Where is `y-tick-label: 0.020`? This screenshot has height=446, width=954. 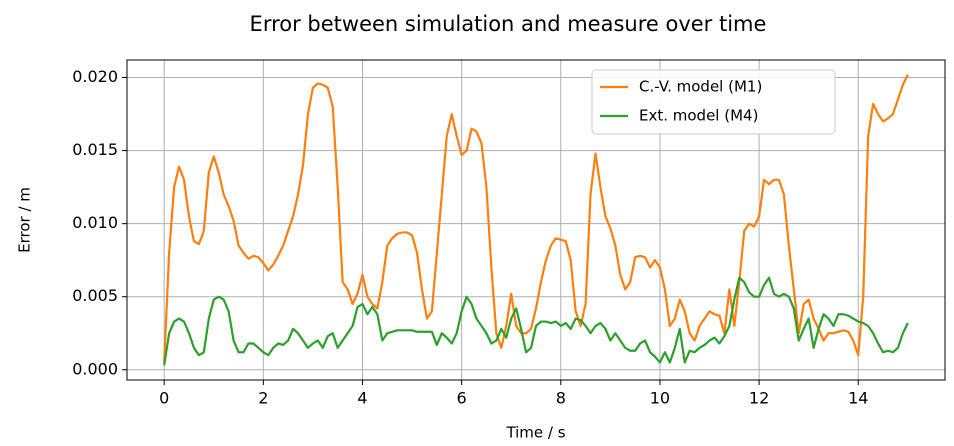 y-tick-label: 0.020 is located at coordinates (95, 76).